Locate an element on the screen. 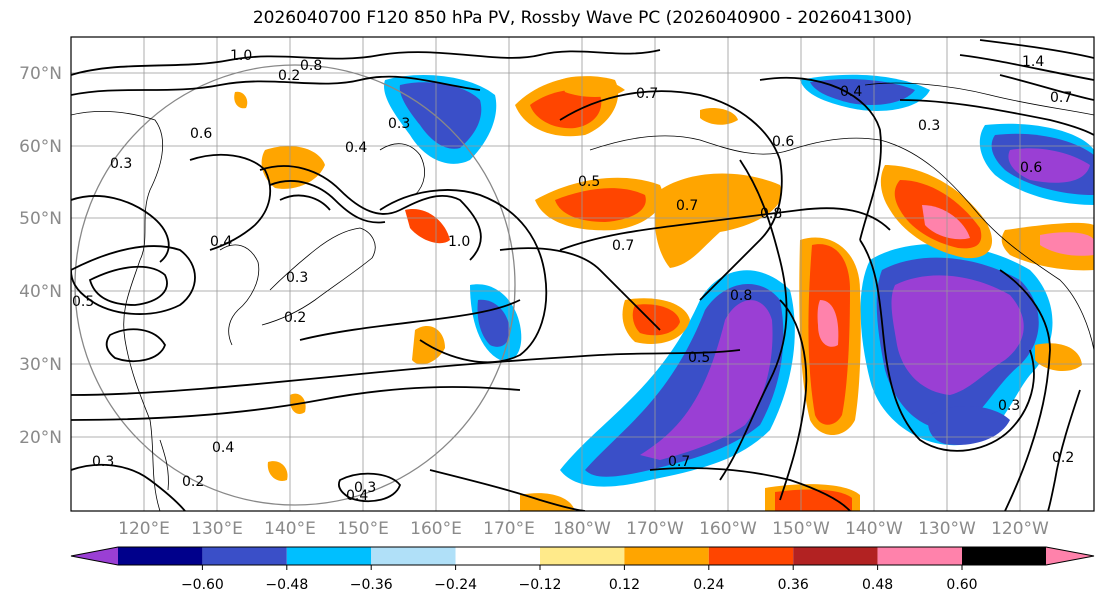 The image size is (1105, 604). lat-label: 30°N is located at coordinates (40, 365).